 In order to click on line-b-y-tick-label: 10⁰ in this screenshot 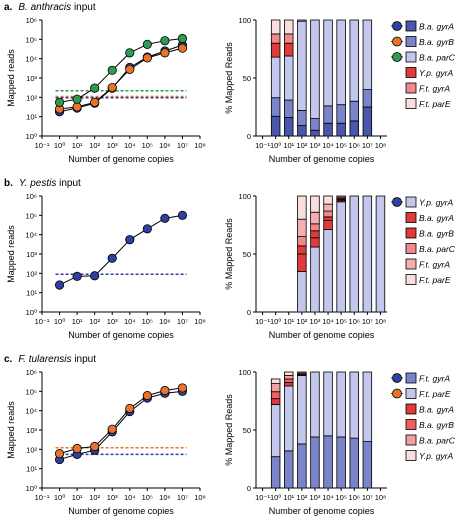, I will do `click(31, 312)`.